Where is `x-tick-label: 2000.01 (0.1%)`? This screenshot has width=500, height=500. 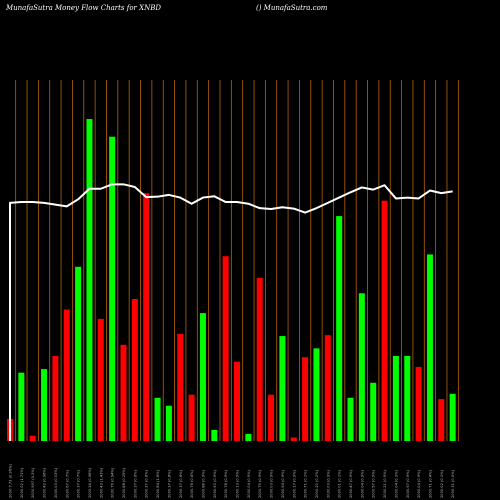 x-tick-label: 2000.01 (0.1%) is located at coordinates (340, 483).